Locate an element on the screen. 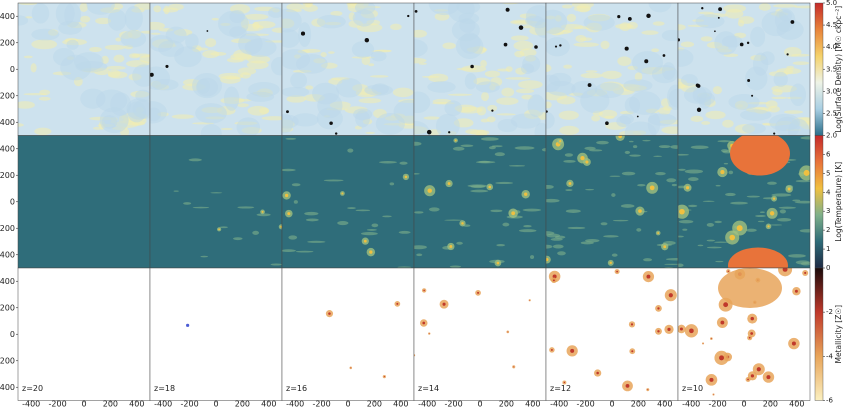 The width and height of the screenshot is (847, 409). colorbar-tick-label: 1 is located at coordinates (828, 249).